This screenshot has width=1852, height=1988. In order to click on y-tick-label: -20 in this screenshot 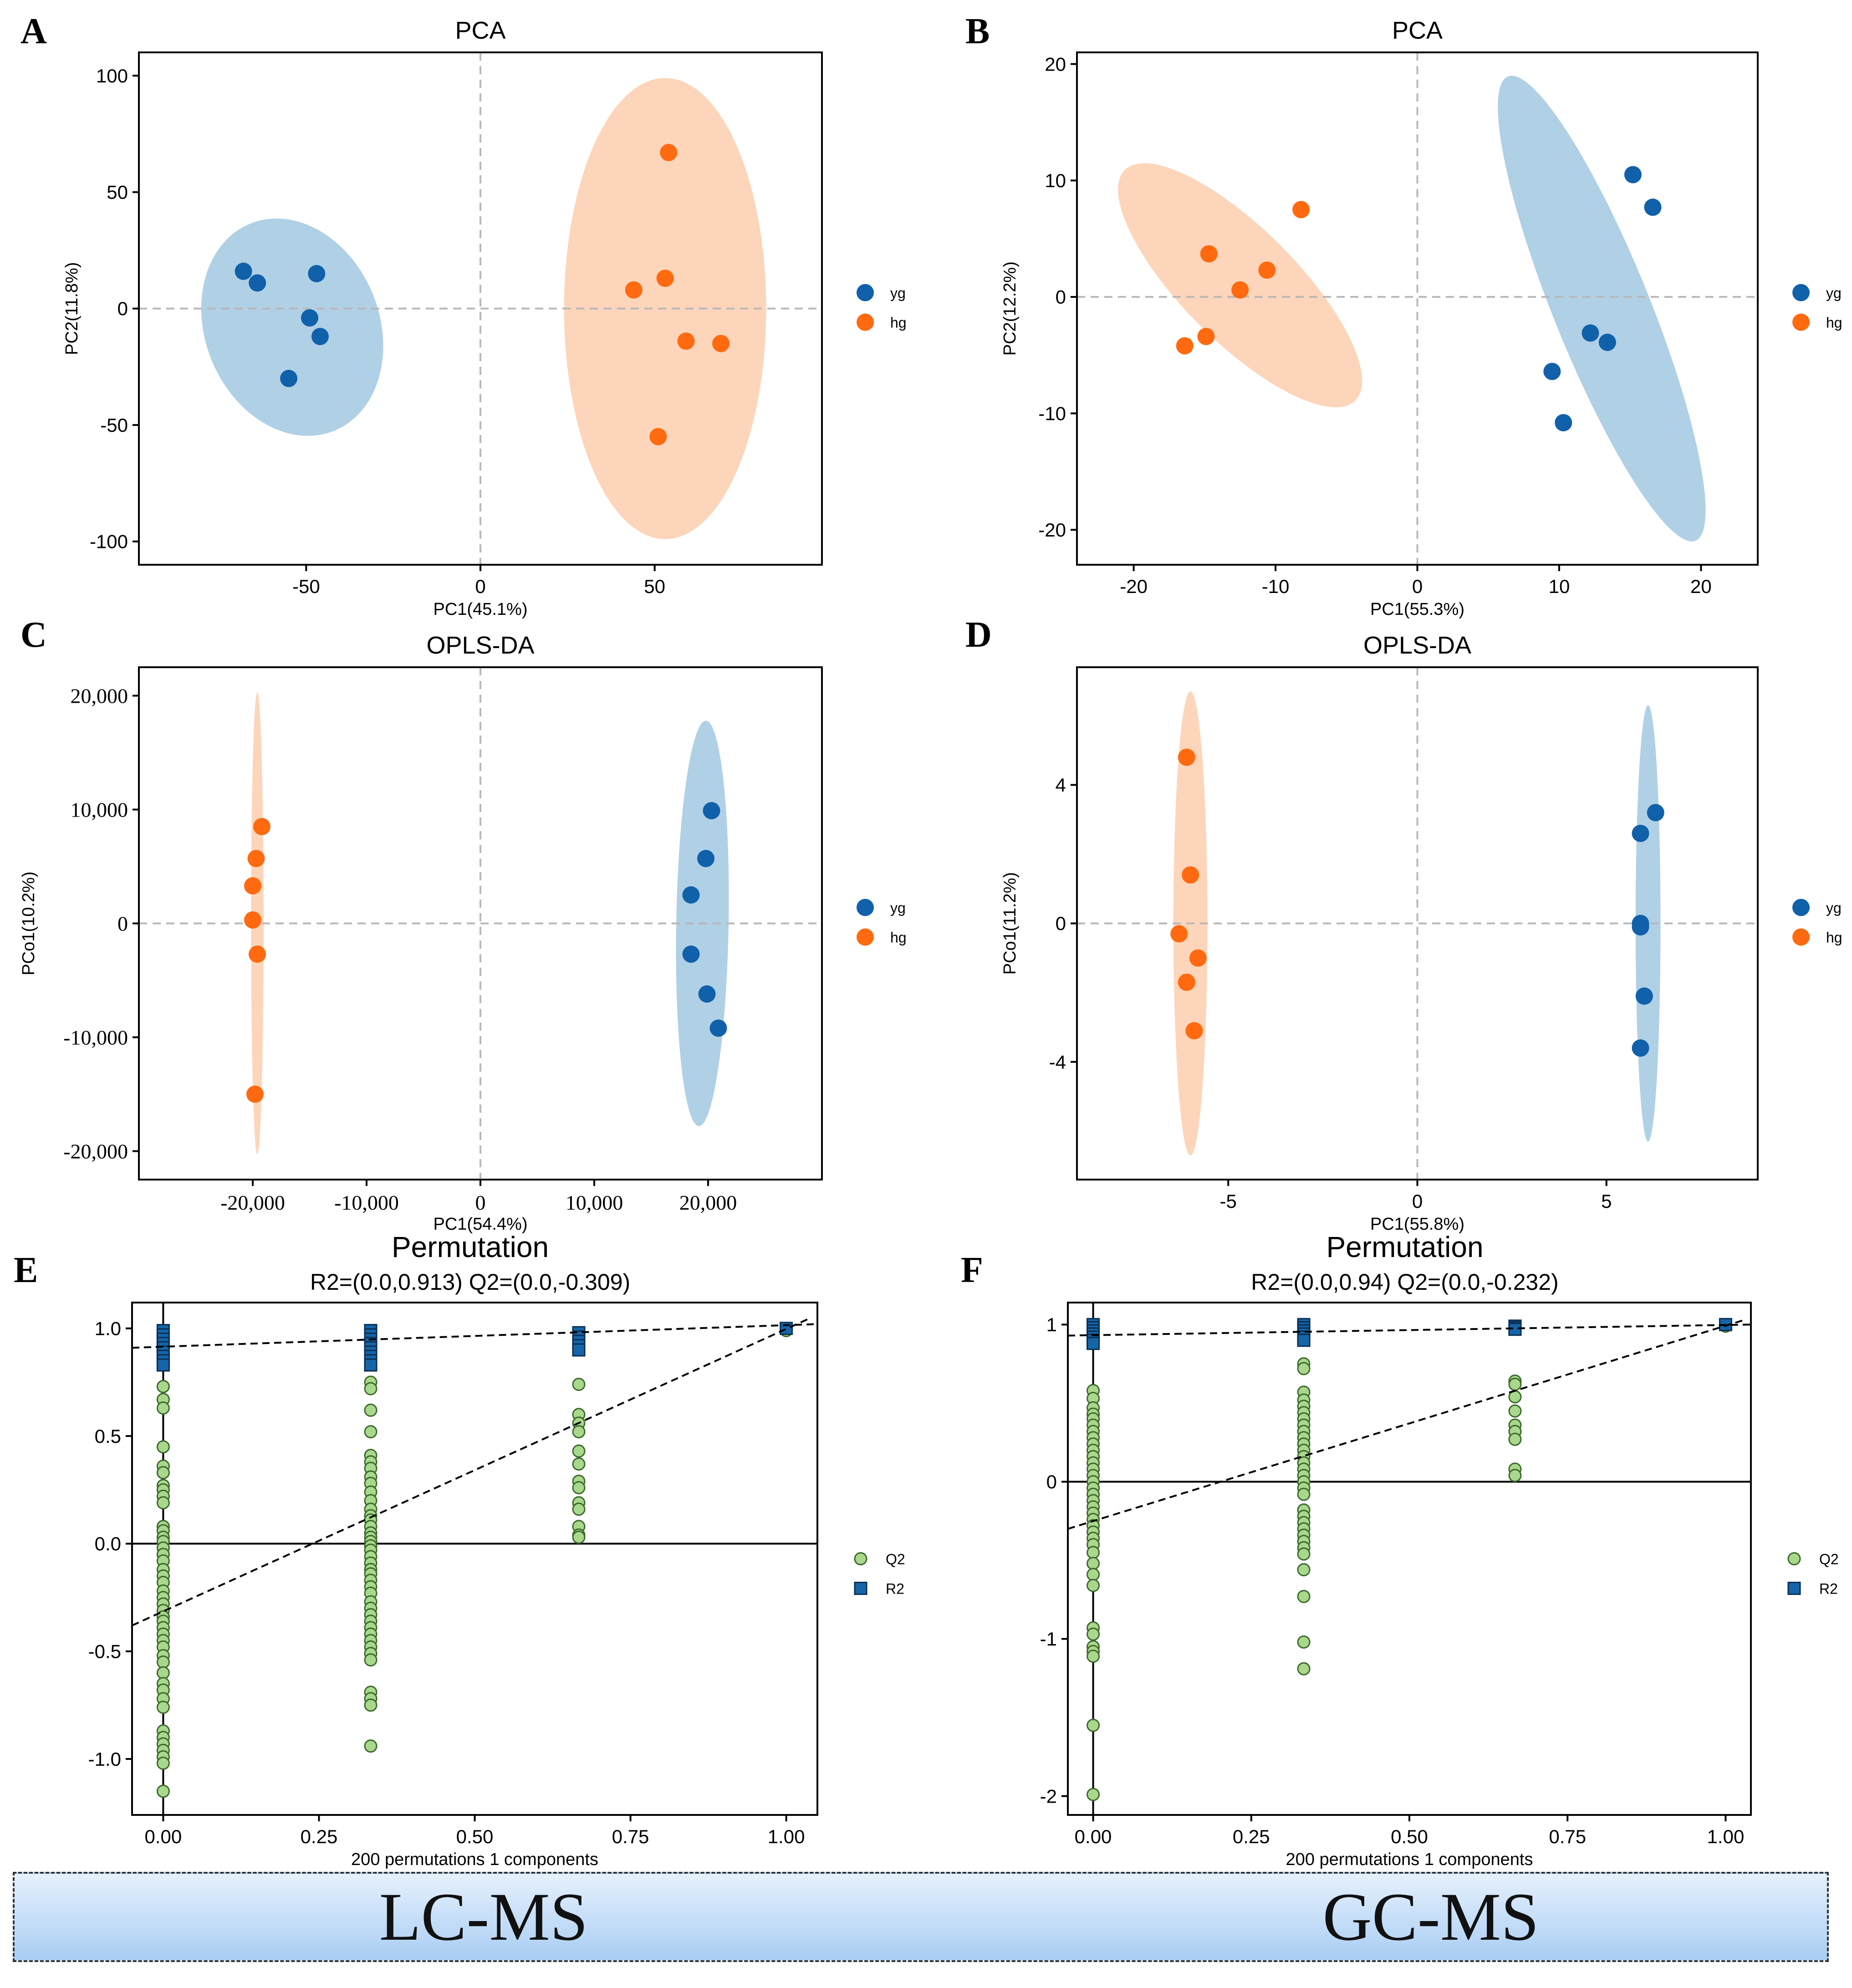, I will do `click(1052, 530)`.